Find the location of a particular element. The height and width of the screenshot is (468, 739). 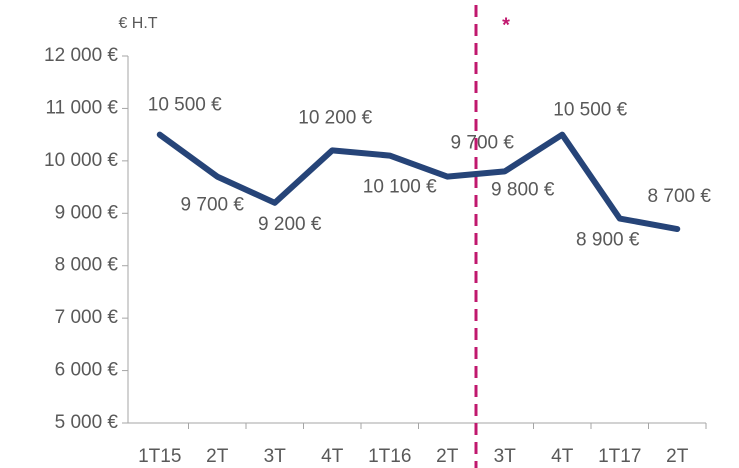

y-tick-label: 12 000 € is located at coordinates (81, 55).